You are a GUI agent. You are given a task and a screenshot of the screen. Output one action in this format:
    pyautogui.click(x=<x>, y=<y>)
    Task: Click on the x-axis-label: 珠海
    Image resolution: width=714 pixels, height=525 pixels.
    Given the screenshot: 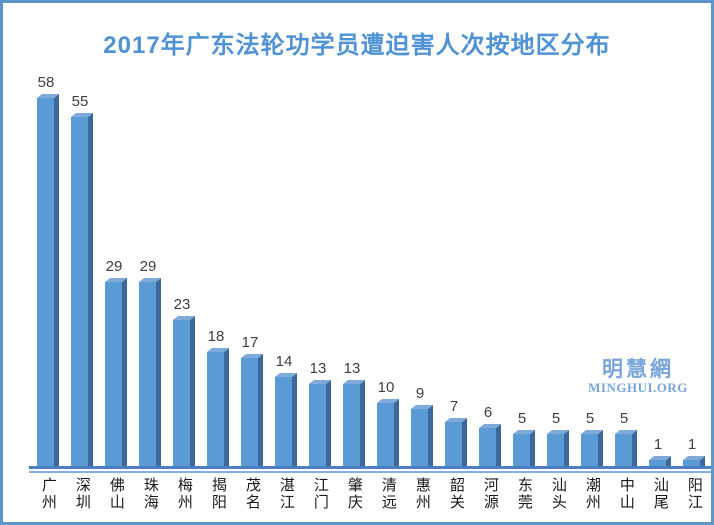 What is the action you would take?
    pyautogui.click(x=150, y=494)
    